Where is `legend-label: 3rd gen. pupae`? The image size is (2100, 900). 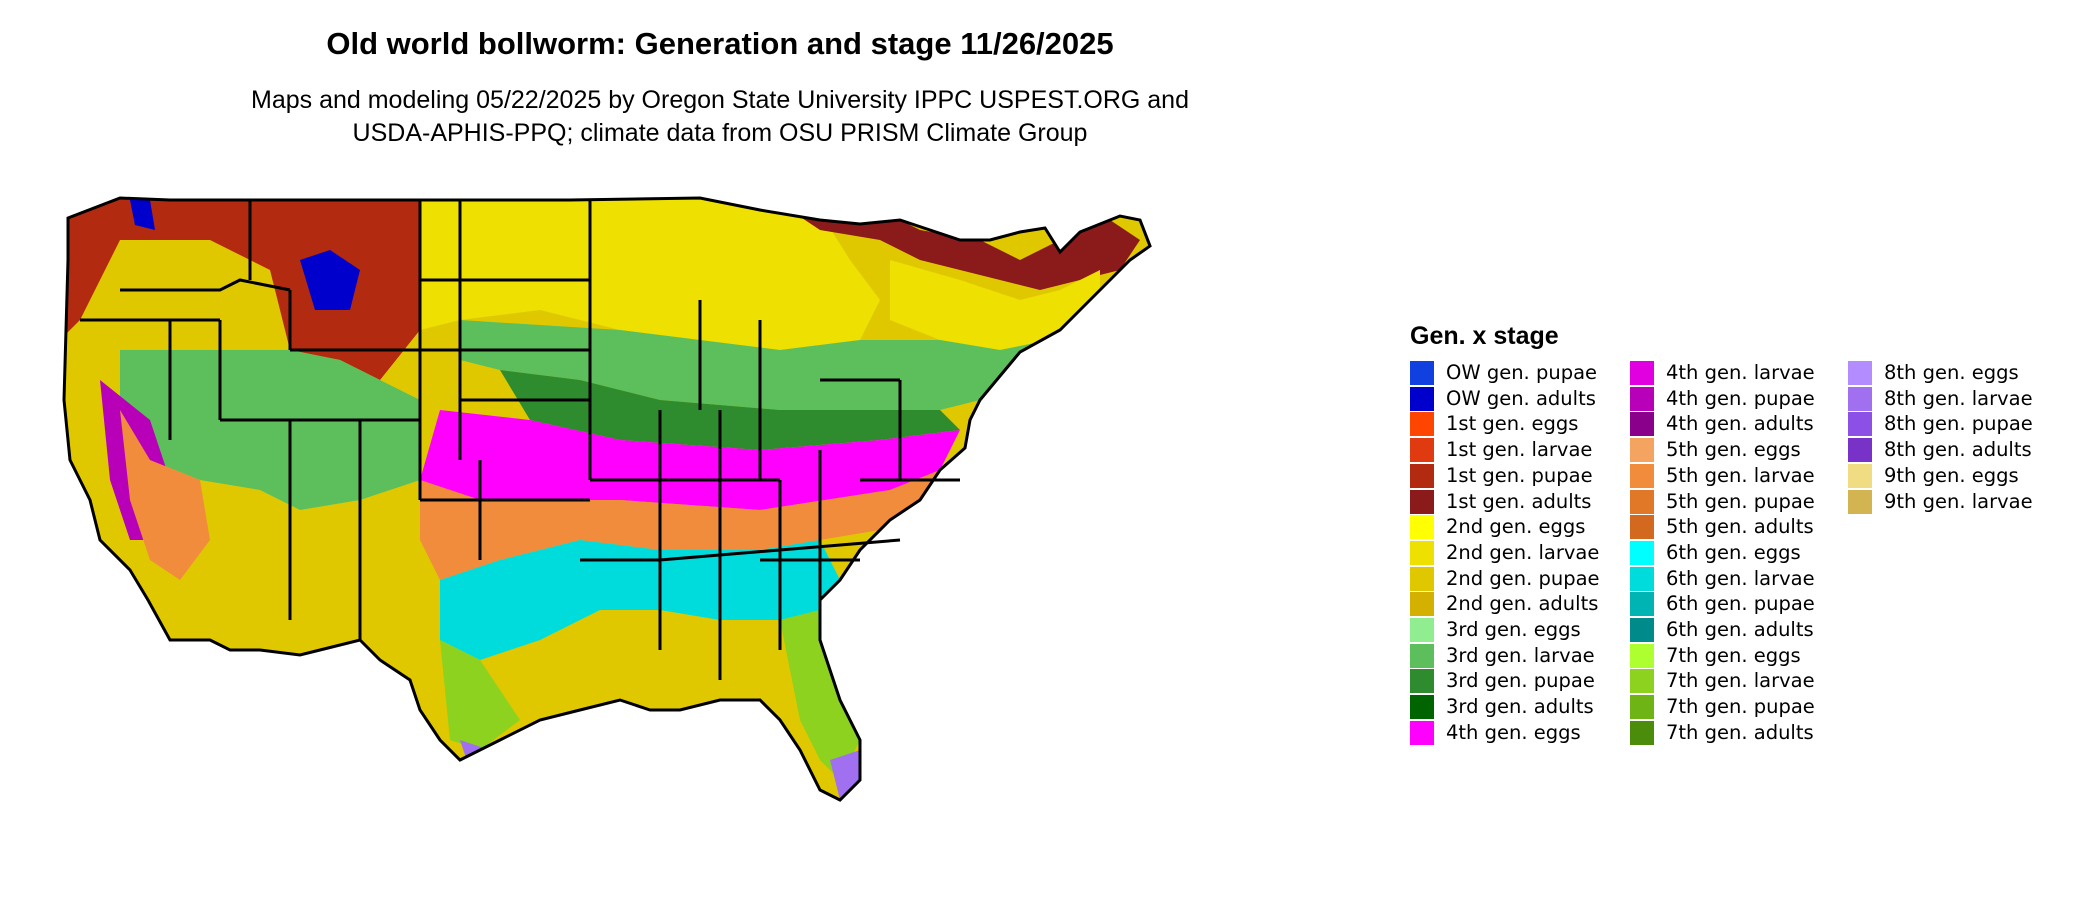 legend-label: 3rd gen. pupae is located at coordinates (1520, 681).